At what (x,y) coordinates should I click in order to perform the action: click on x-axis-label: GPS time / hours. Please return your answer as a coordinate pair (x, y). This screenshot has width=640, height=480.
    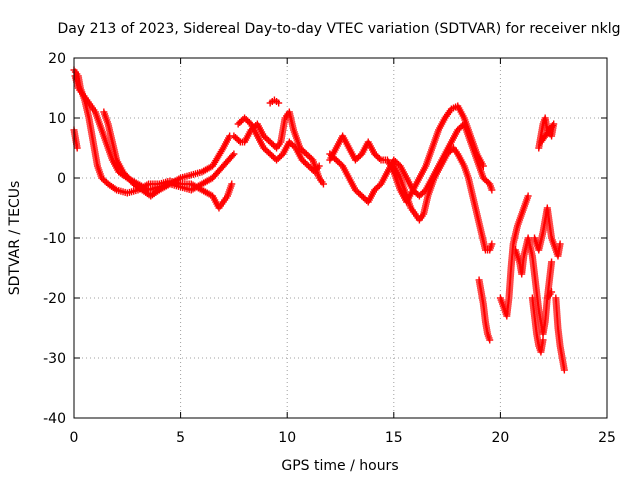
    Looking at the image, I should click on (339, 466).